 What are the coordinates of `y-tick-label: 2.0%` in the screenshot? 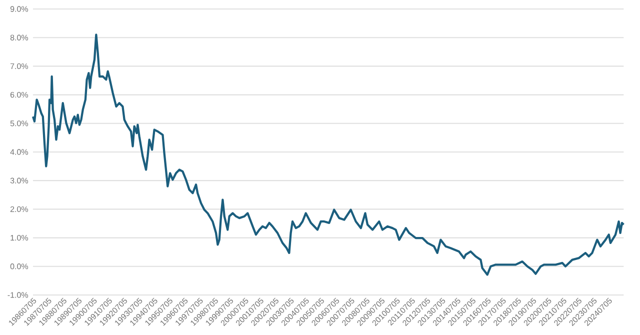 It's located at (19, 209).